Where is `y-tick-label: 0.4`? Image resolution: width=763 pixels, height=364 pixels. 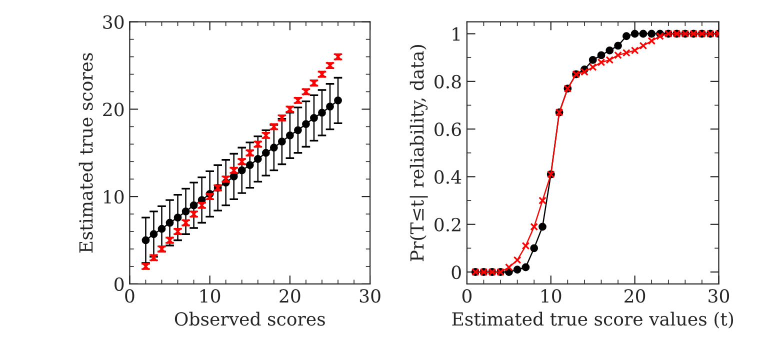
y-tick-label: 0.4 is located at coordinates (448, 177).